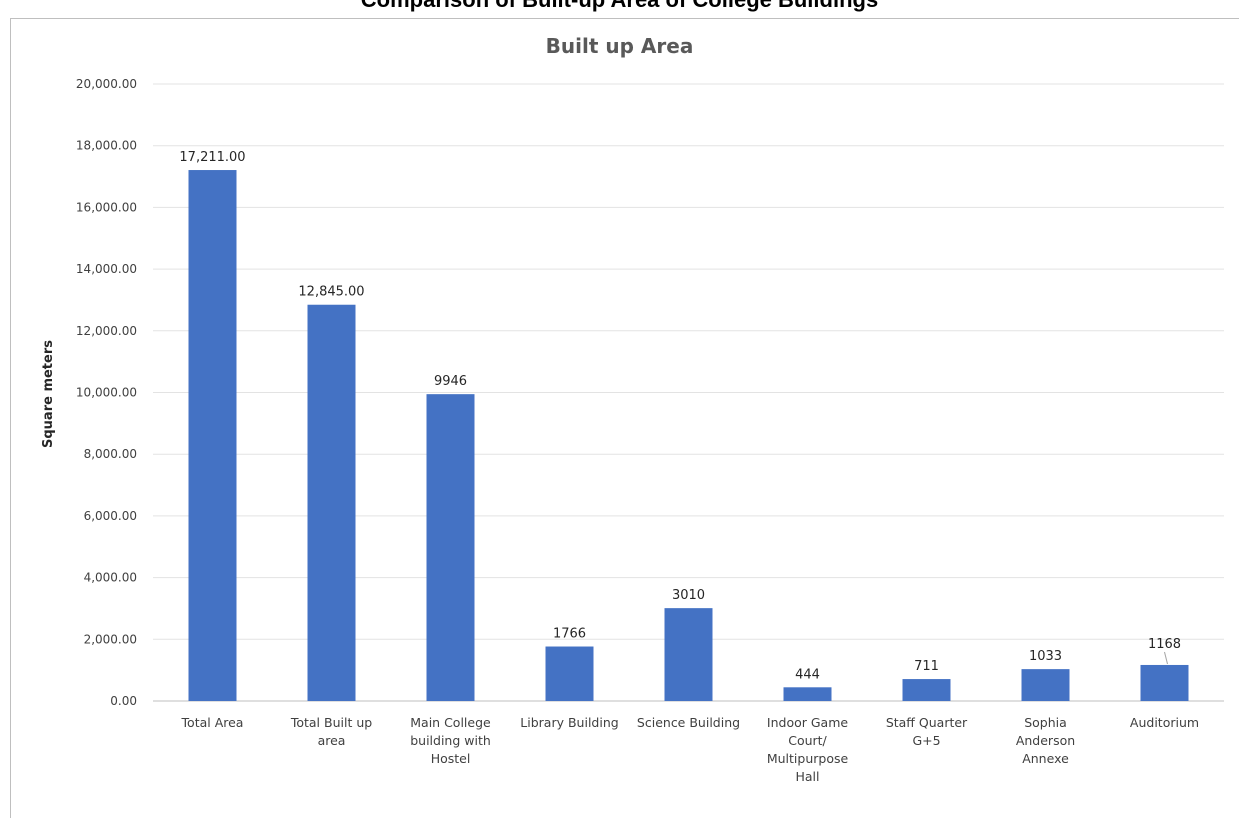  I want to click on x-category-label: Sophia Anderson Annexe, so click(1045, 740).